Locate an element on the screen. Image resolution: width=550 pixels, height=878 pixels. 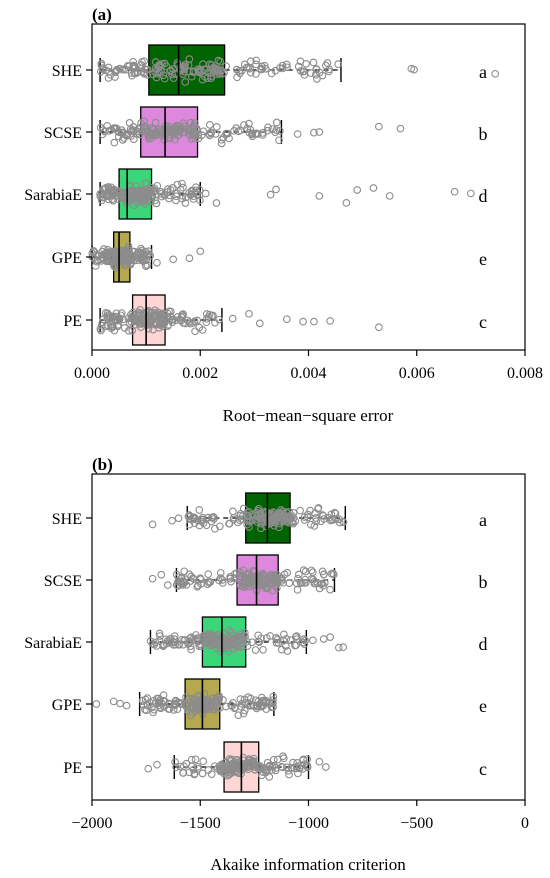
group-letter-SCSE: b is located at coordinates (483, 134).